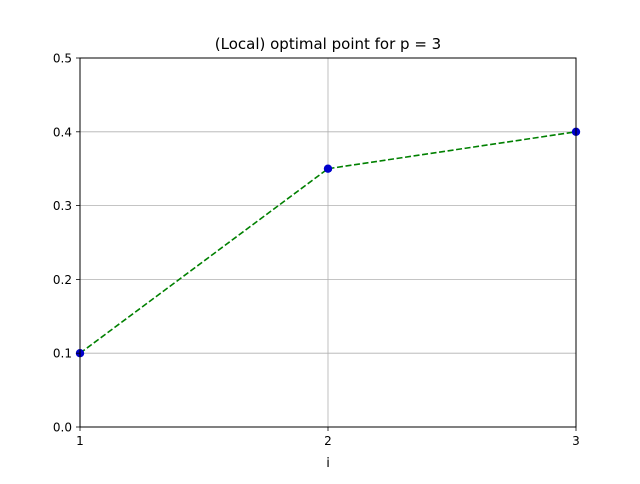 This screenshot has width=640, height=484. I want to click on y-tick-label: 0.2, so click(62, 280).